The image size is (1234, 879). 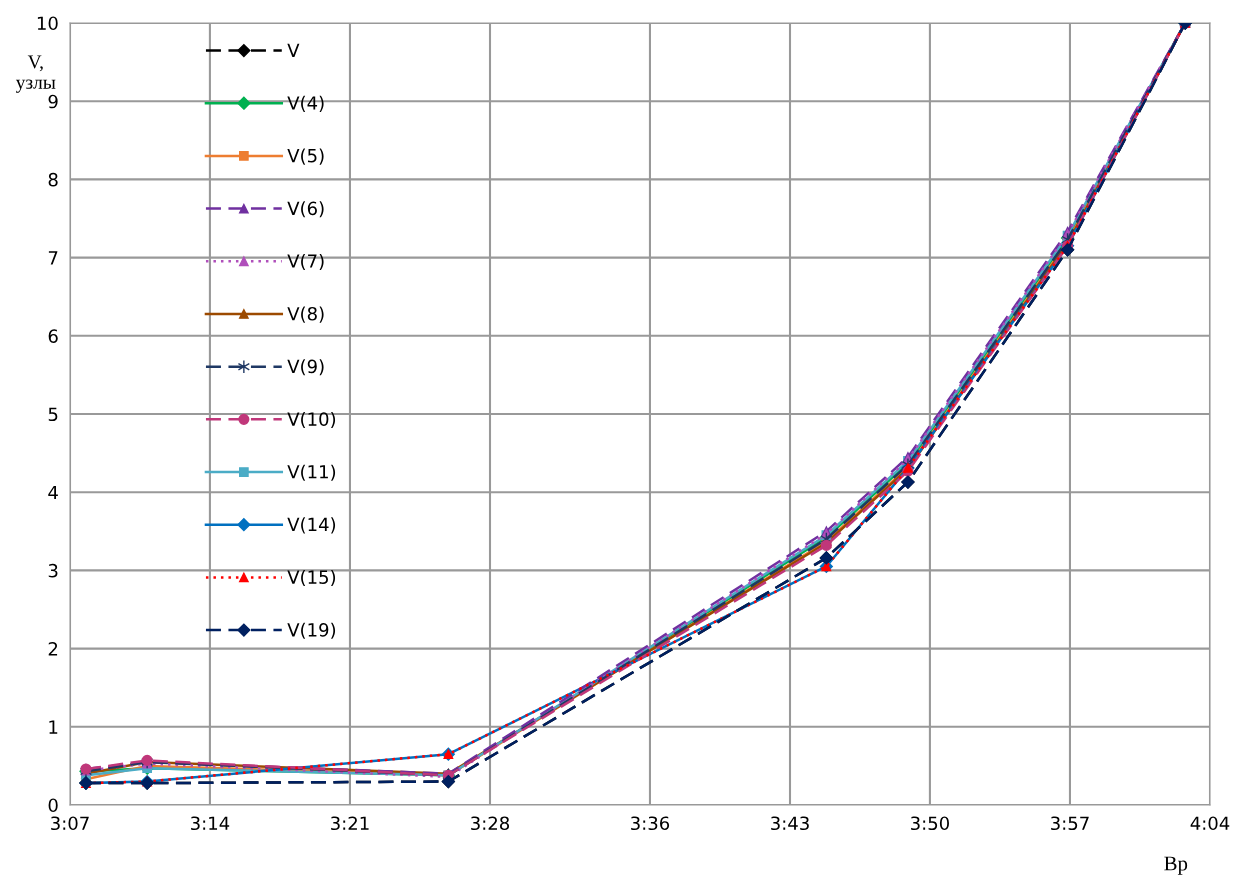 What do you see at coordinates (53, 805) in the screenshot?
I see `y-tick-label: 0` at bounding box center [53, 805].